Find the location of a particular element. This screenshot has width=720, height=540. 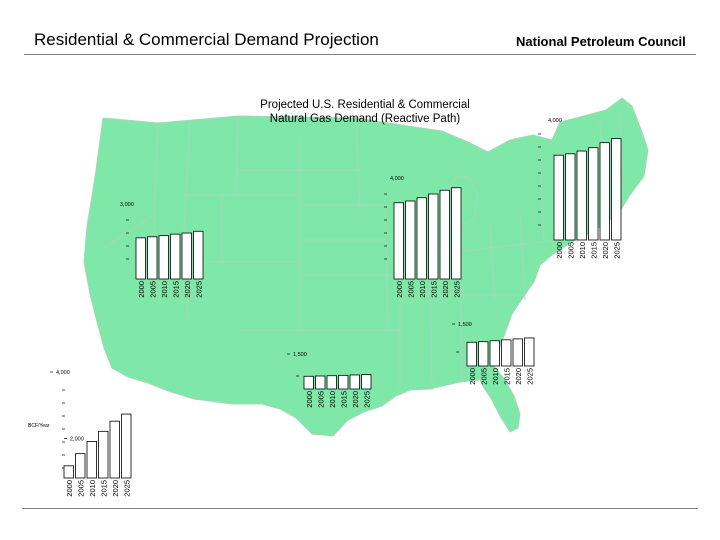

bar-northeast-2015 is located at coordinates (593, 194).